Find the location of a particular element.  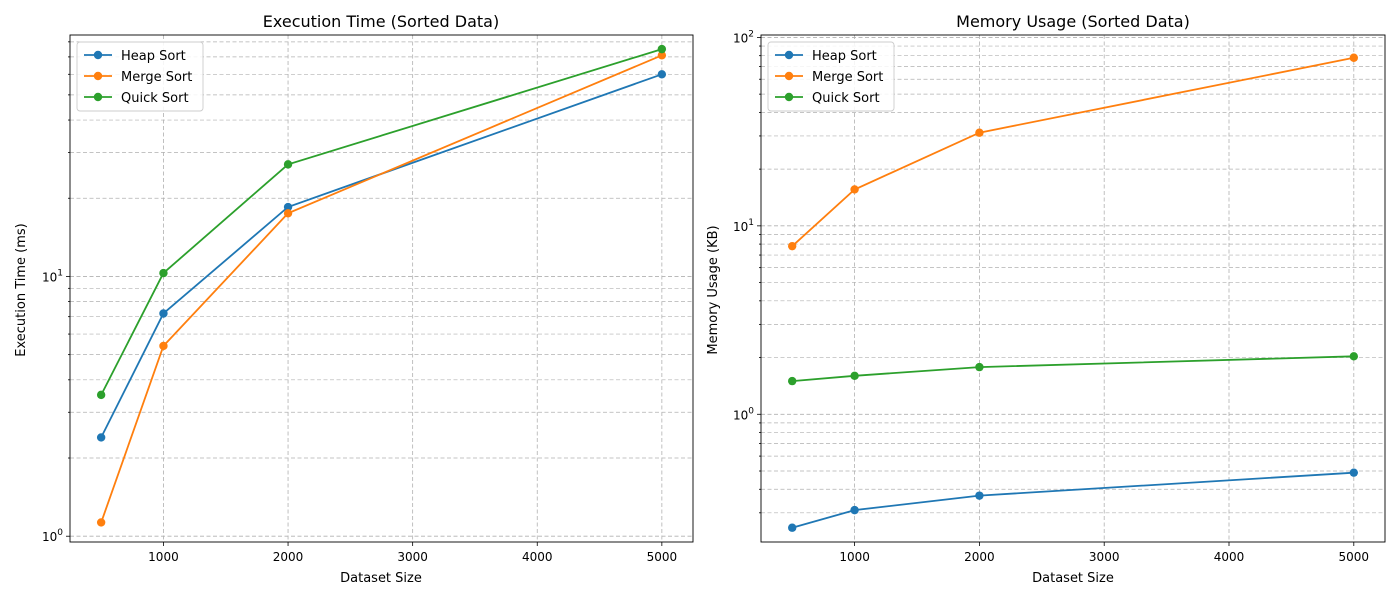

y-axis-label: Memory Usage (KB) is located at coordinates (713, 289).